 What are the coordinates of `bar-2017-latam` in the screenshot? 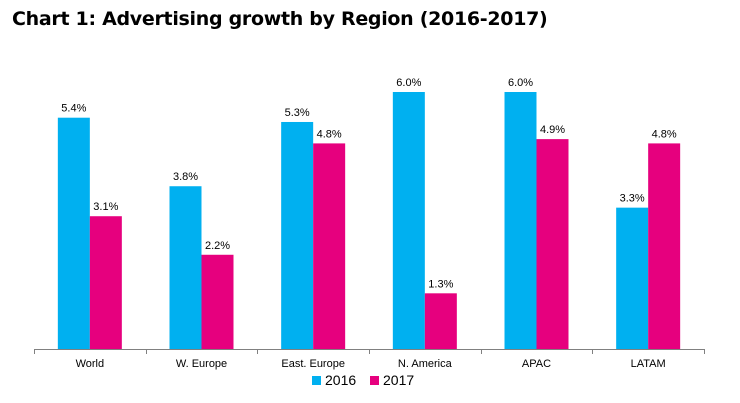 It's located at (664, 246).